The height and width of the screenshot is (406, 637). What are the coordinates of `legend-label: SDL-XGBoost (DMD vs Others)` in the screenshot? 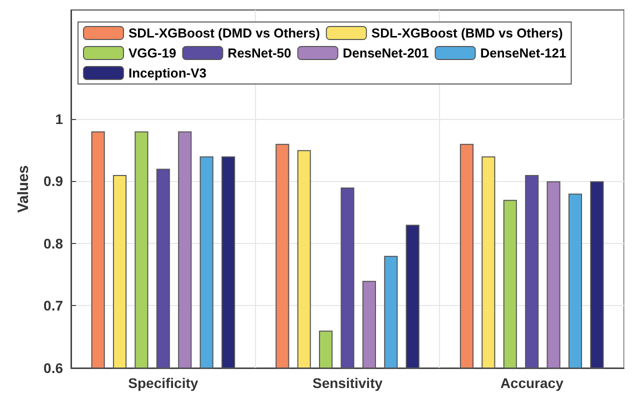 It's located at (224, 33).